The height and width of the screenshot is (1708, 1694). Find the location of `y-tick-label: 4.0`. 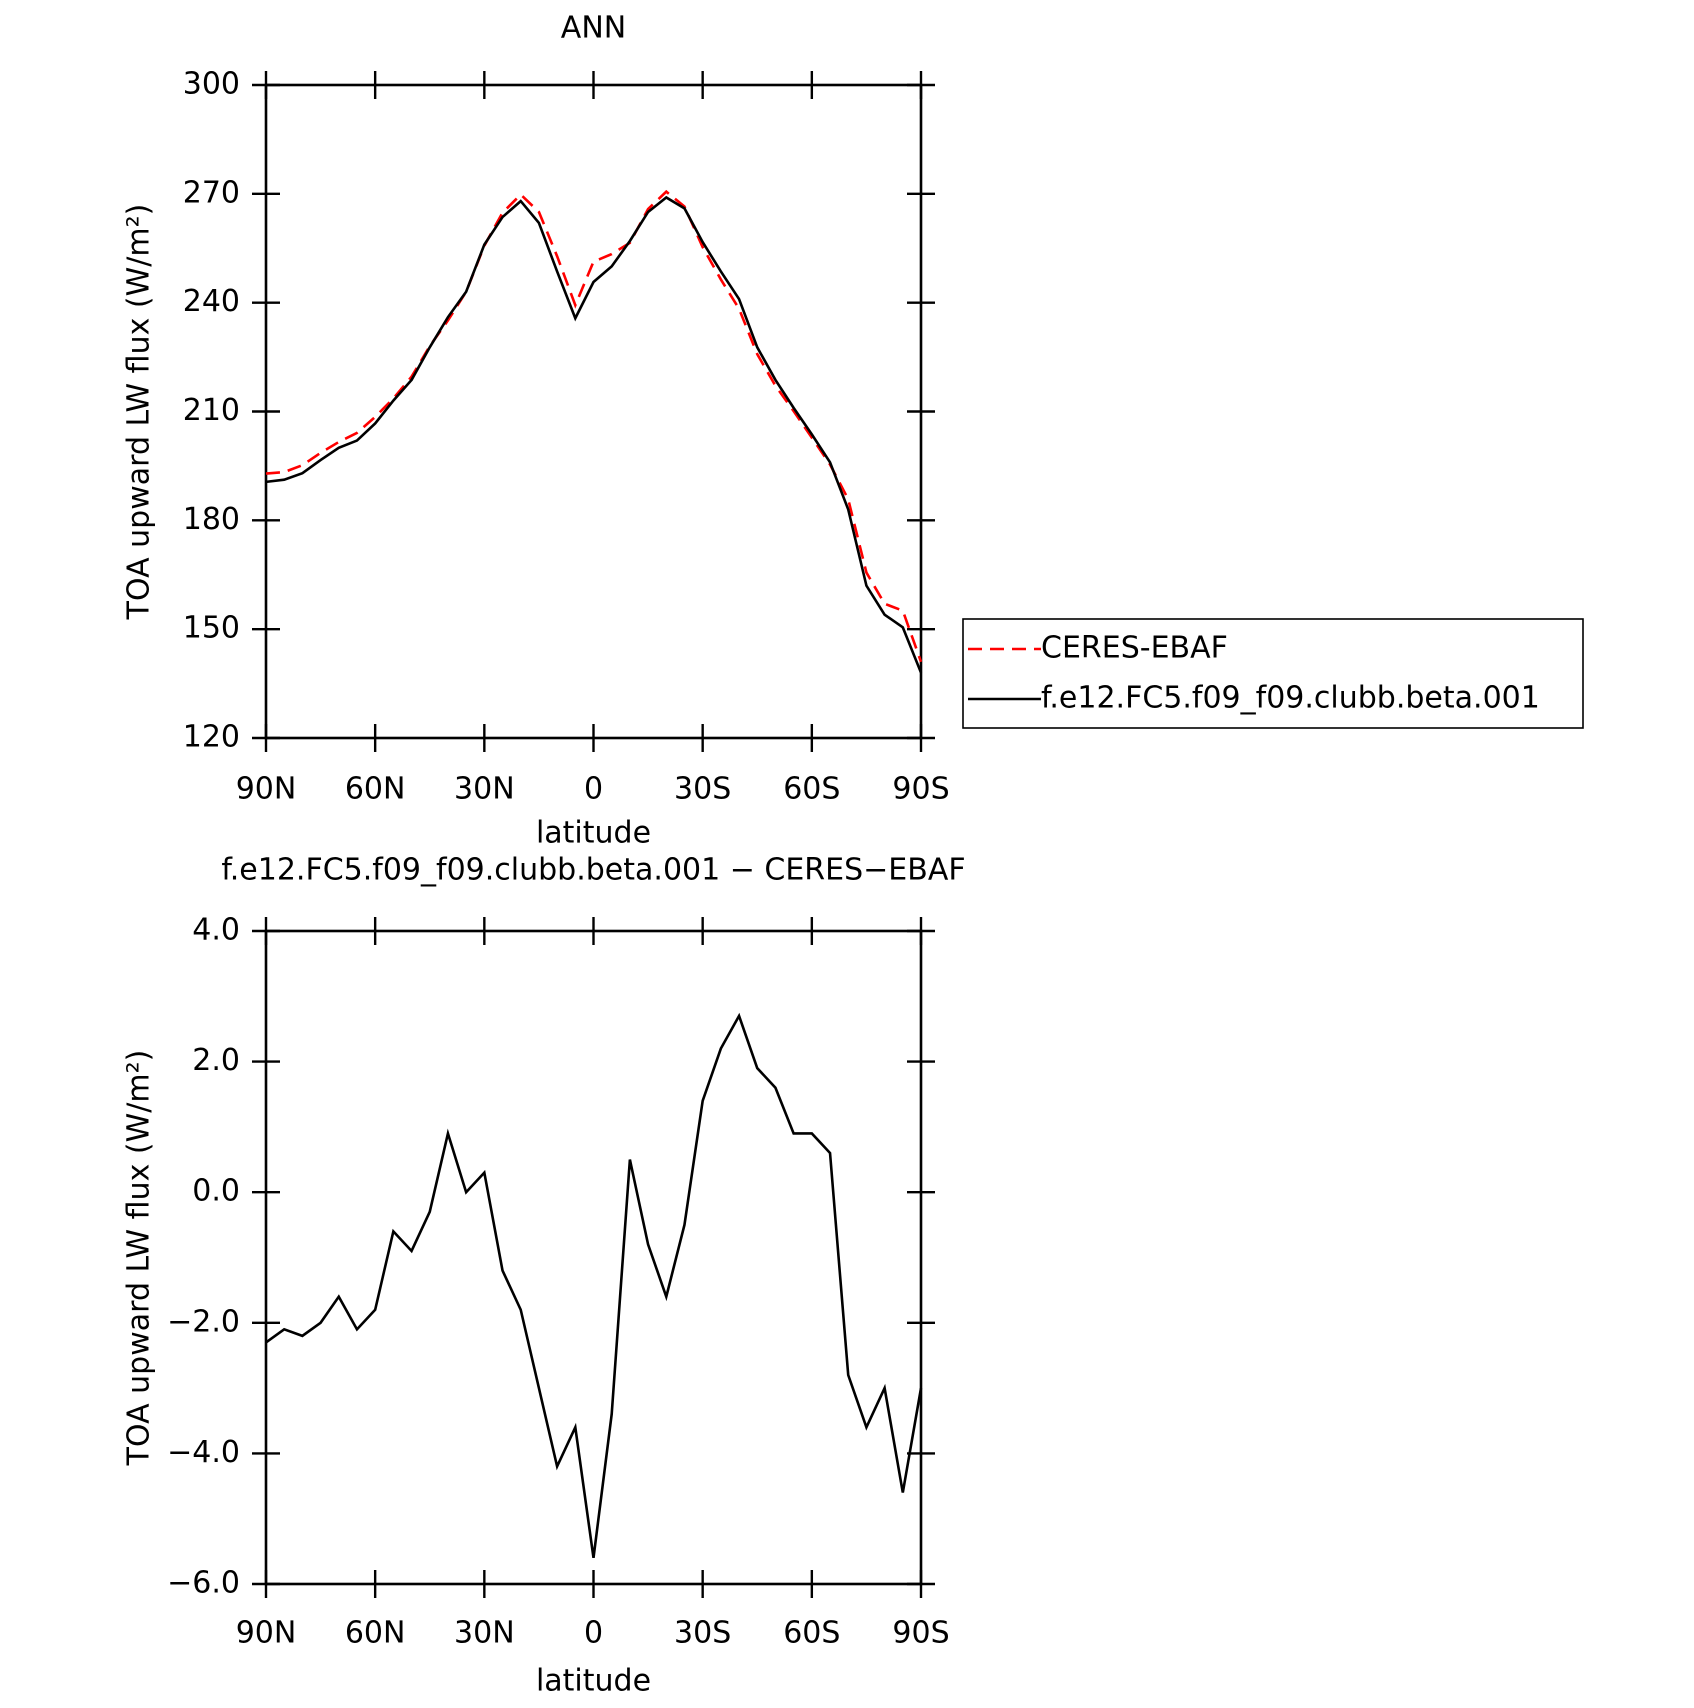

y-tick-label: 4.0 is located at coordinates (216, 930).